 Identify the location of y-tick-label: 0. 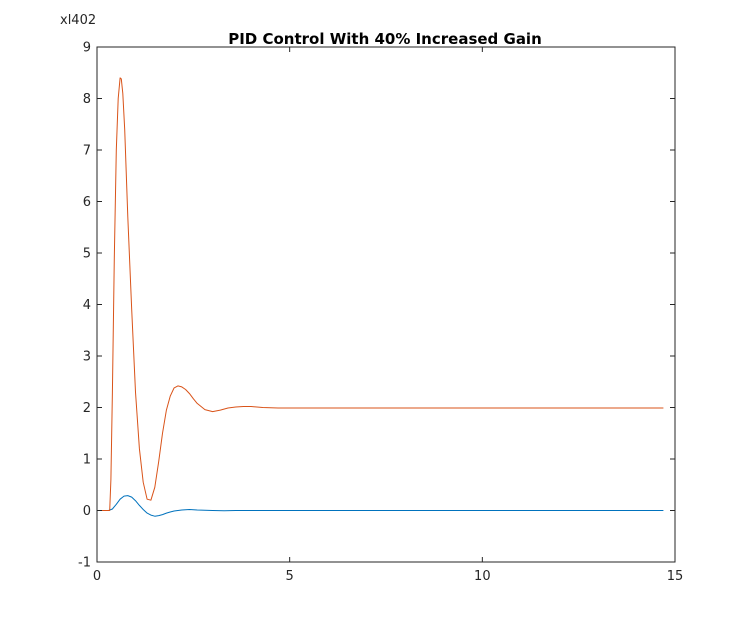
(87, 511).